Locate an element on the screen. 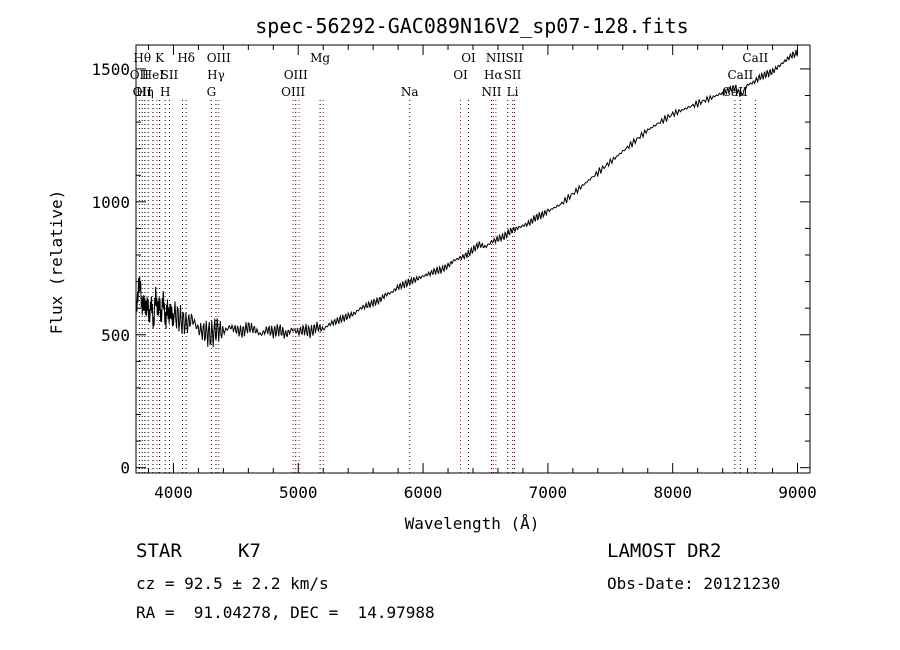  spectral-line-label: K is located at coordinates (160, 58).